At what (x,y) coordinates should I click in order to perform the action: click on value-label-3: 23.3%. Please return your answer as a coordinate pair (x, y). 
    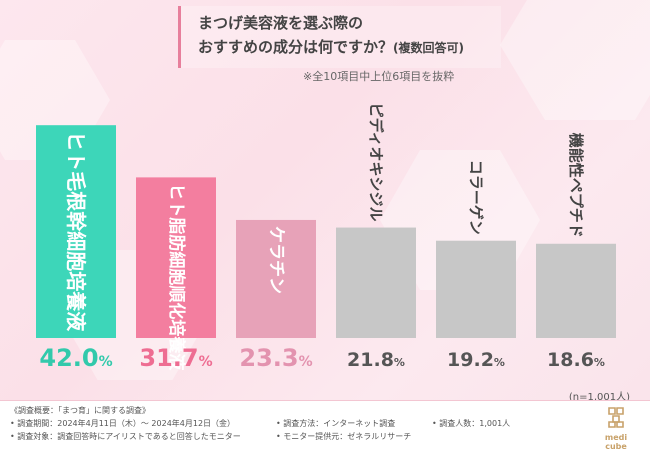
    Looking at the image, I should click on (275, 358).